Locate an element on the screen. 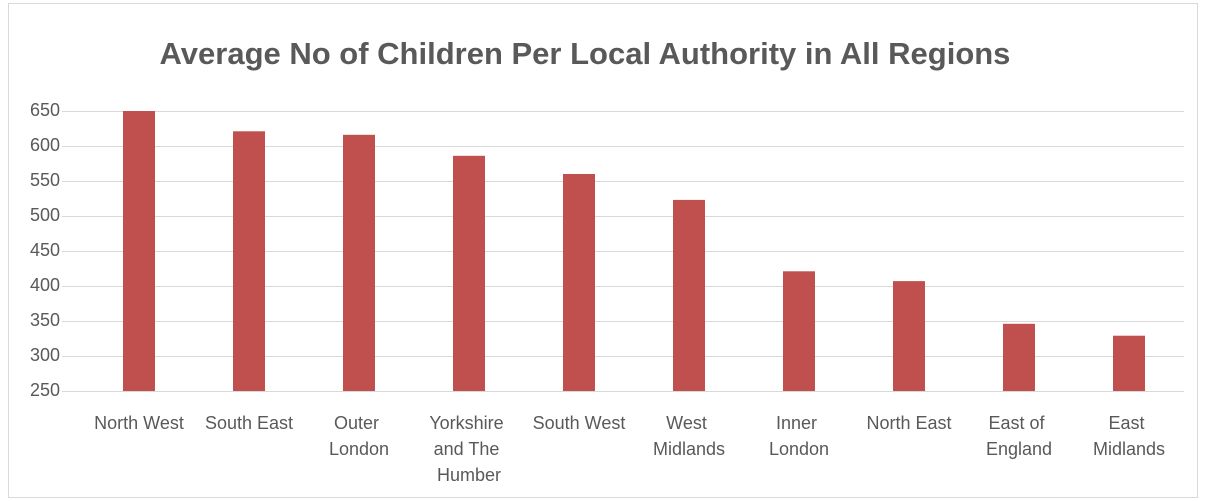 The image size is (1206, 501). x-tick-label: South West is located at coordinates (579, 423).